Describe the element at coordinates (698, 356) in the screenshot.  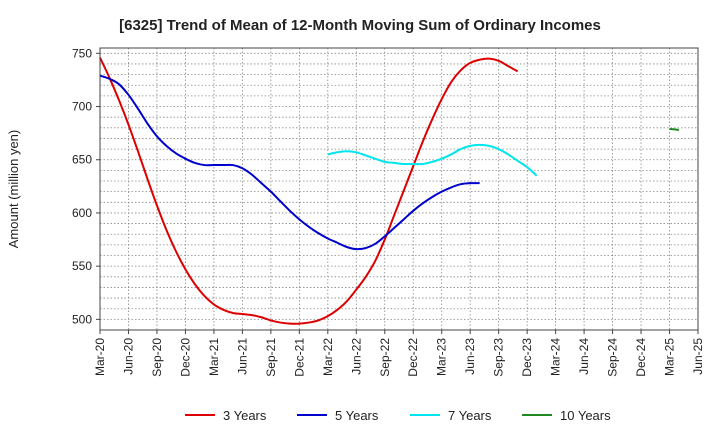
I see `x-tick-label: Jun-25` at that location.